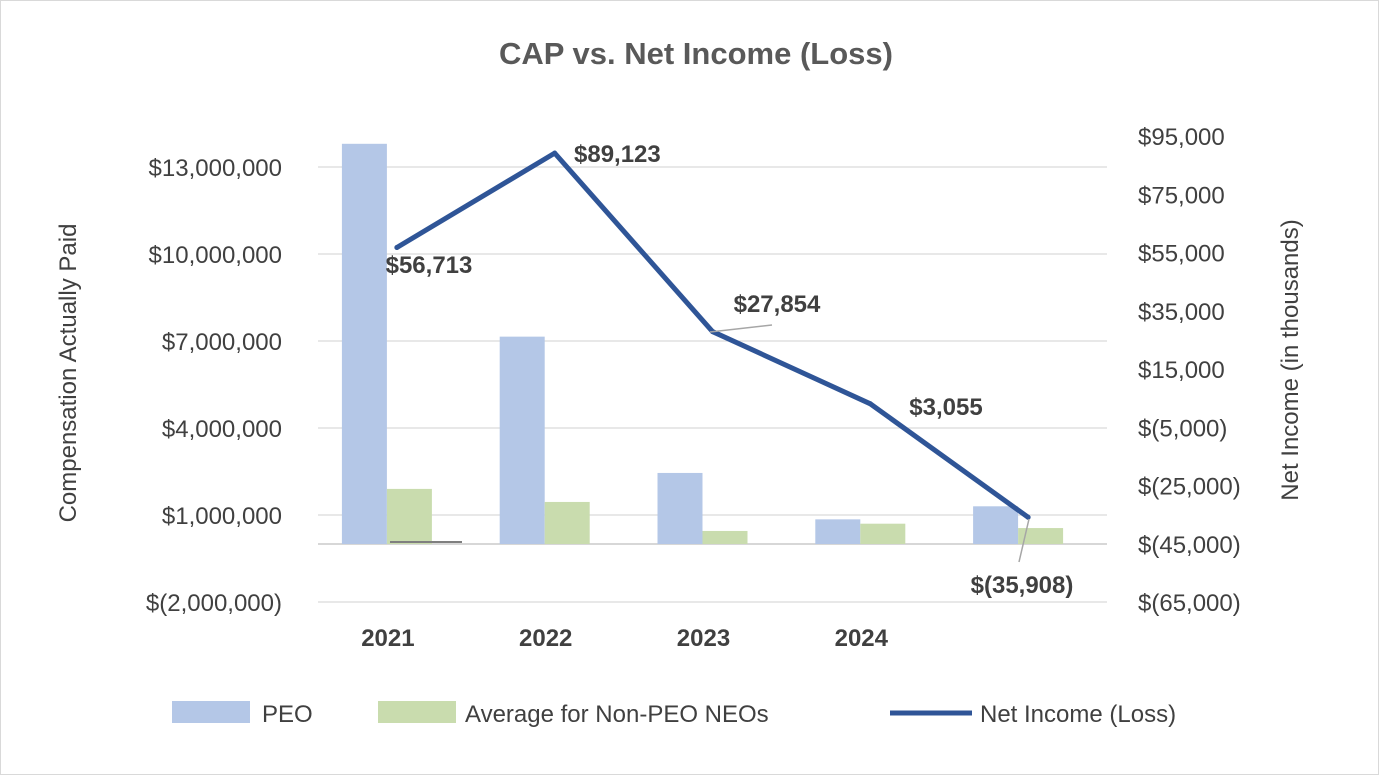  I want to click on right-tick-label: $15,000, so click(1181, 370).